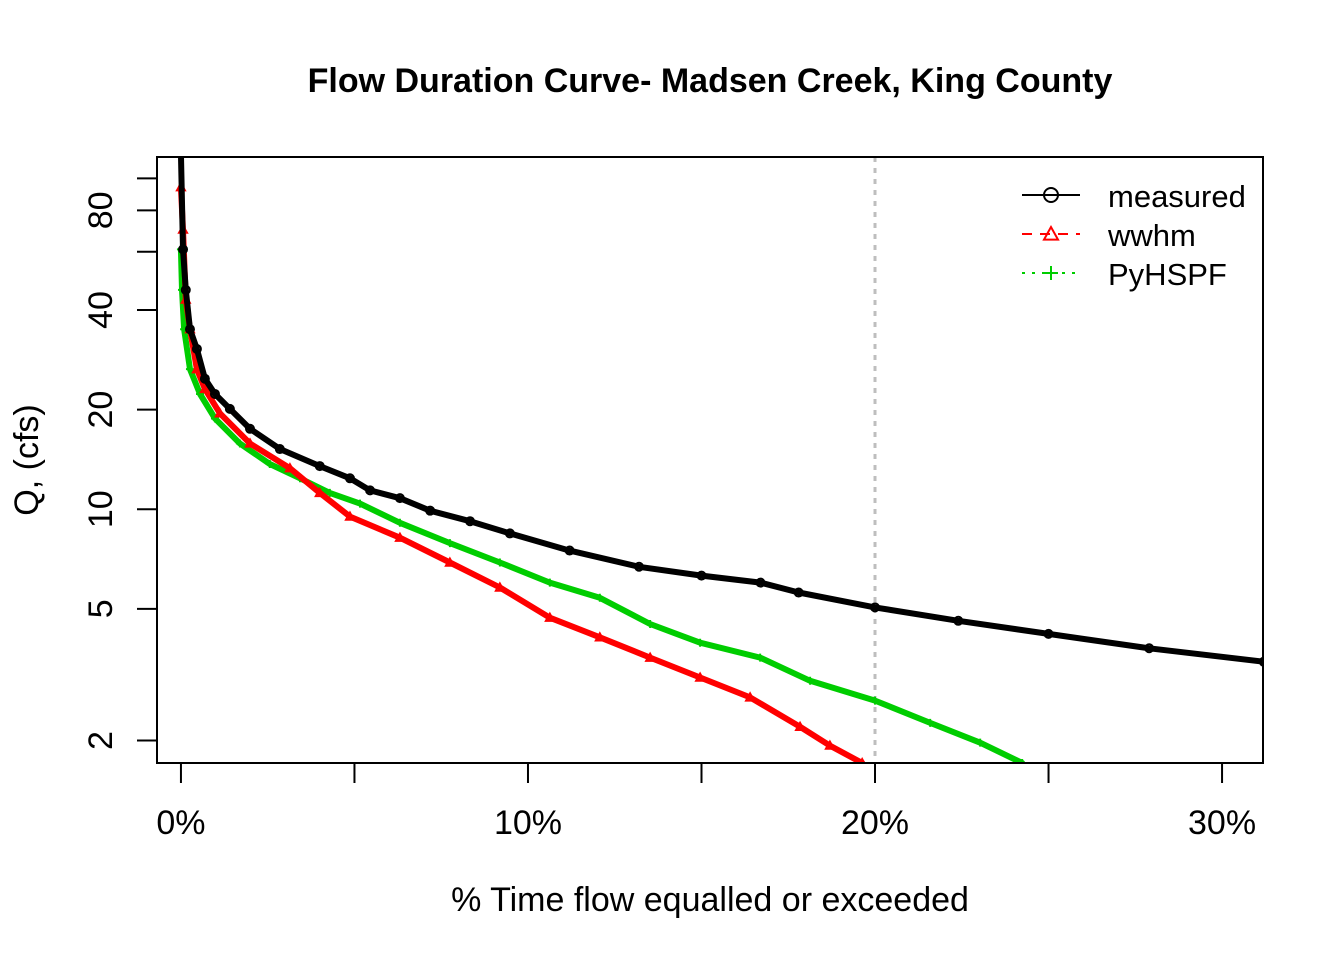 The width and height of the screenshot is (1344, 960). I want to click on y-axis: 2 5 10 20 40 80, so click(119, 463).